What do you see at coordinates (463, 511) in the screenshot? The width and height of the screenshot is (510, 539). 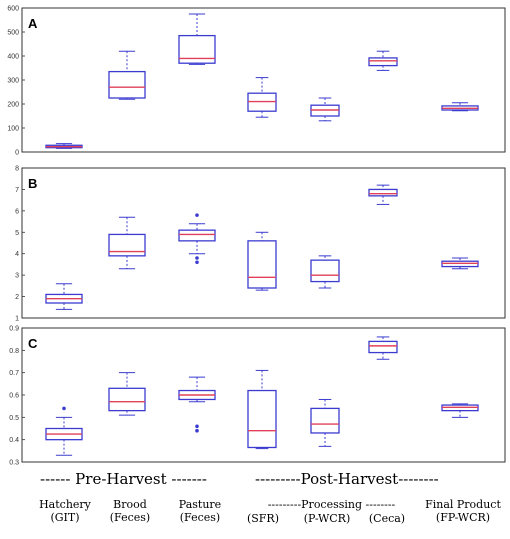 I see `category-label-final-product: Final Product (FP-WCR)` at bounding box center [463, 511].